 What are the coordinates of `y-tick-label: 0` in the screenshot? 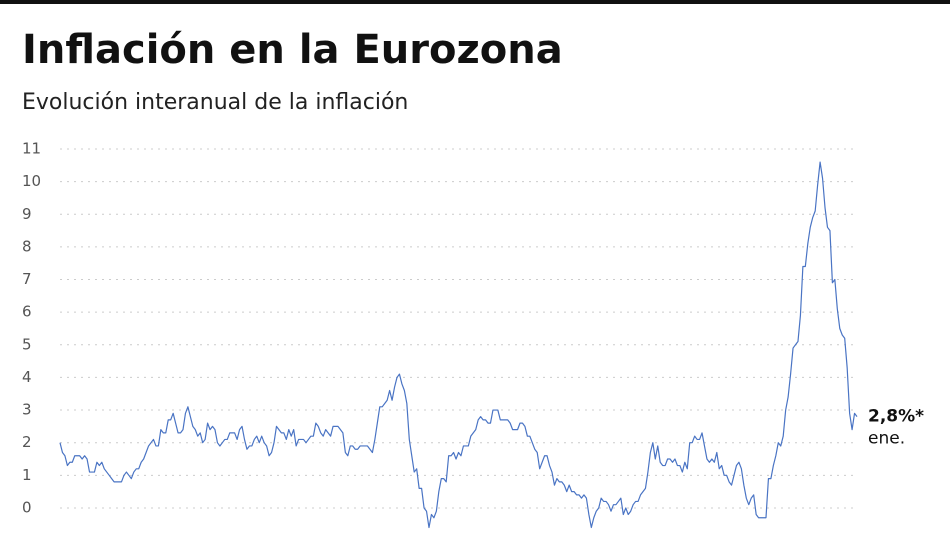 It's located at (27, 507).